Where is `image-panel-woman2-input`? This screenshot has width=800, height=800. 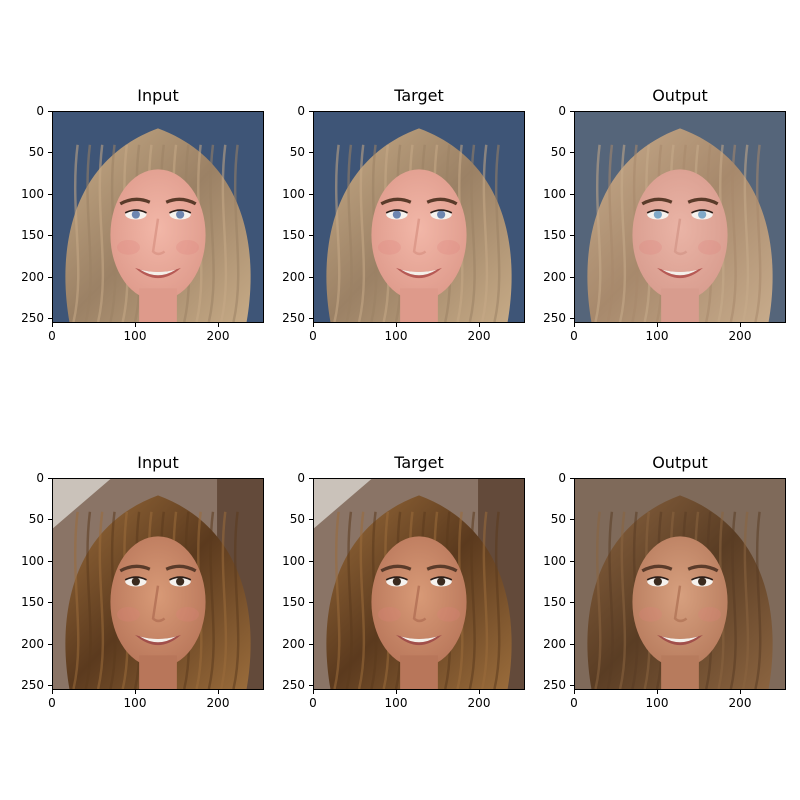
image-panel-woman2-input is located at coordinates (158, 584).